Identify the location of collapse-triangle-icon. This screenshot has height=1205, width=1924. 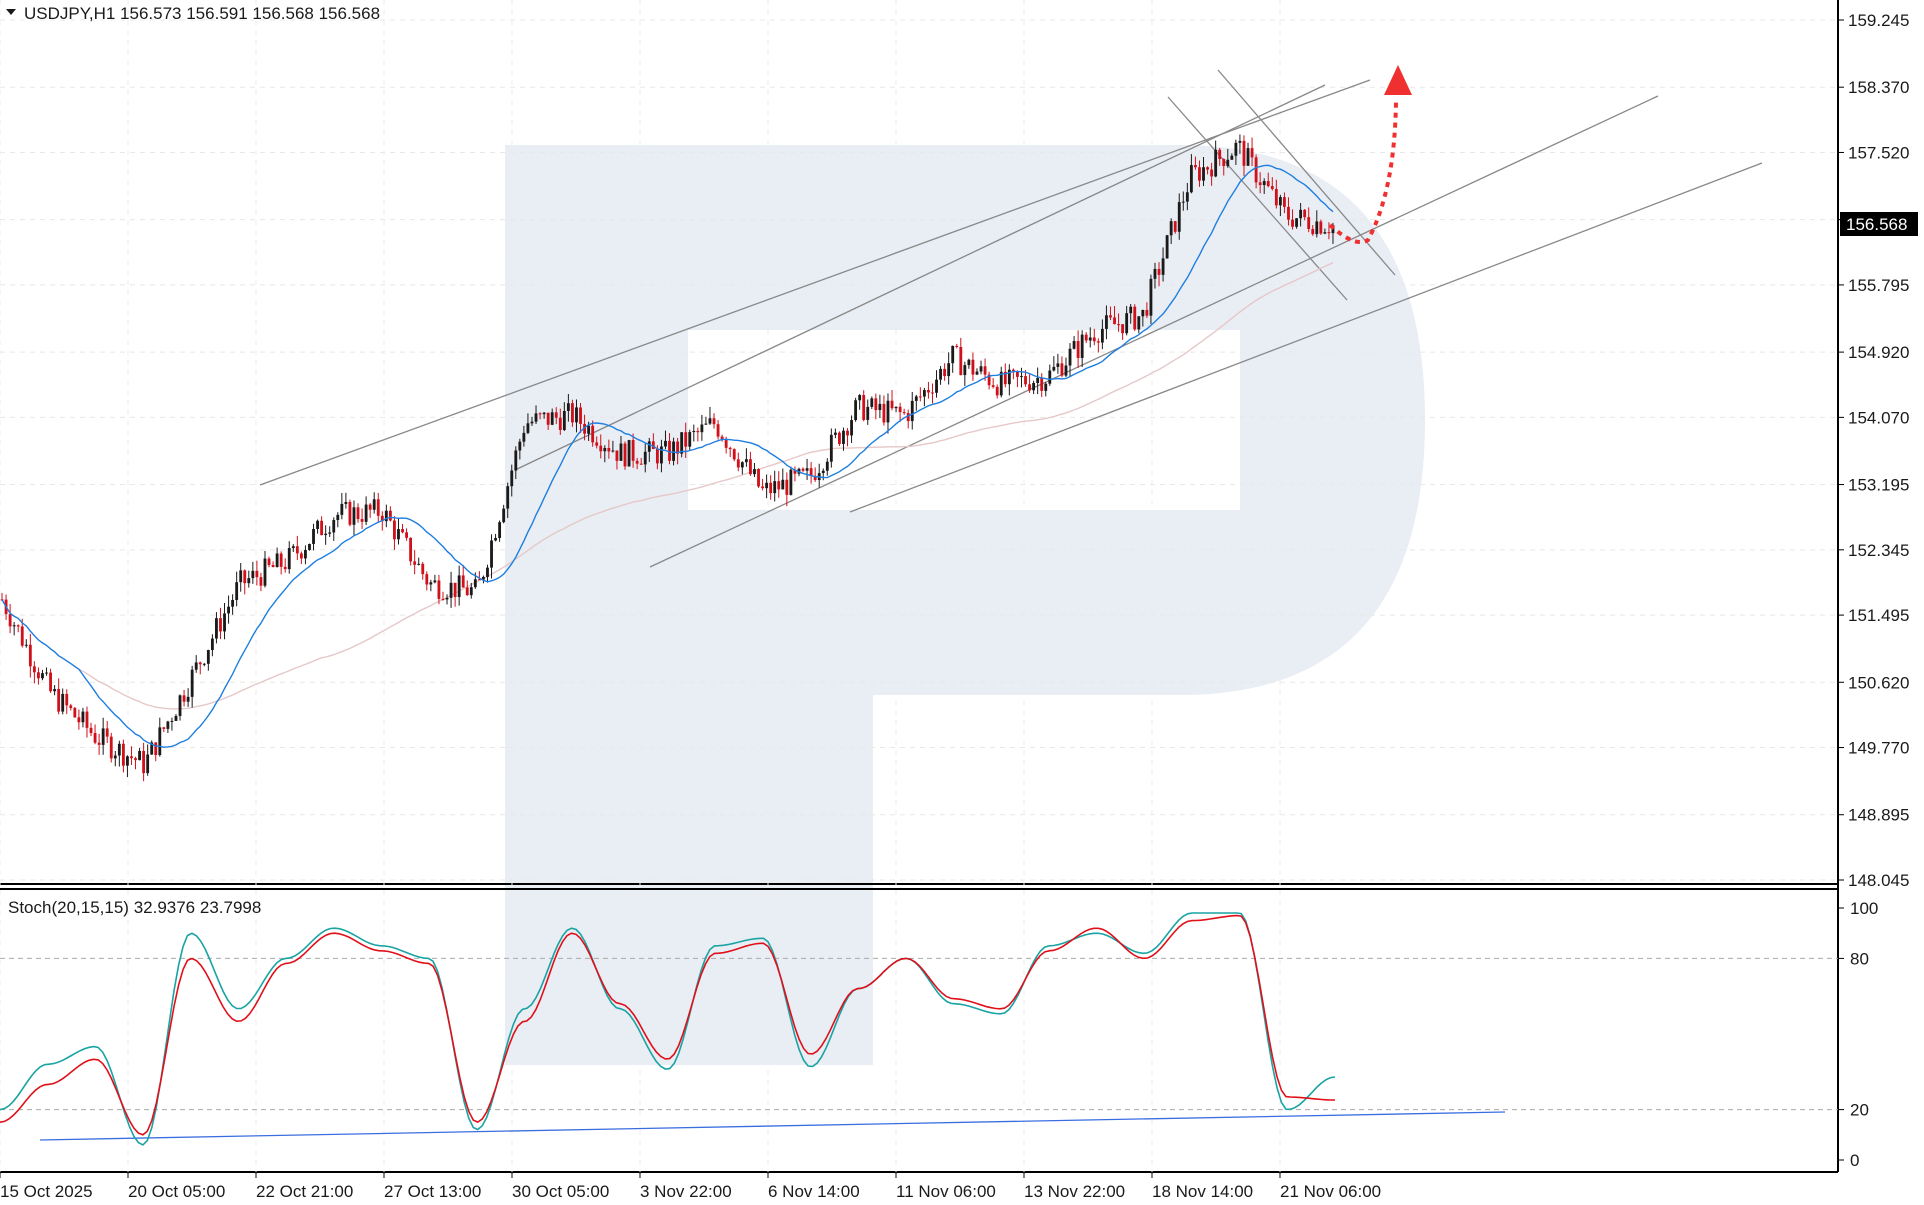
(11, 12).